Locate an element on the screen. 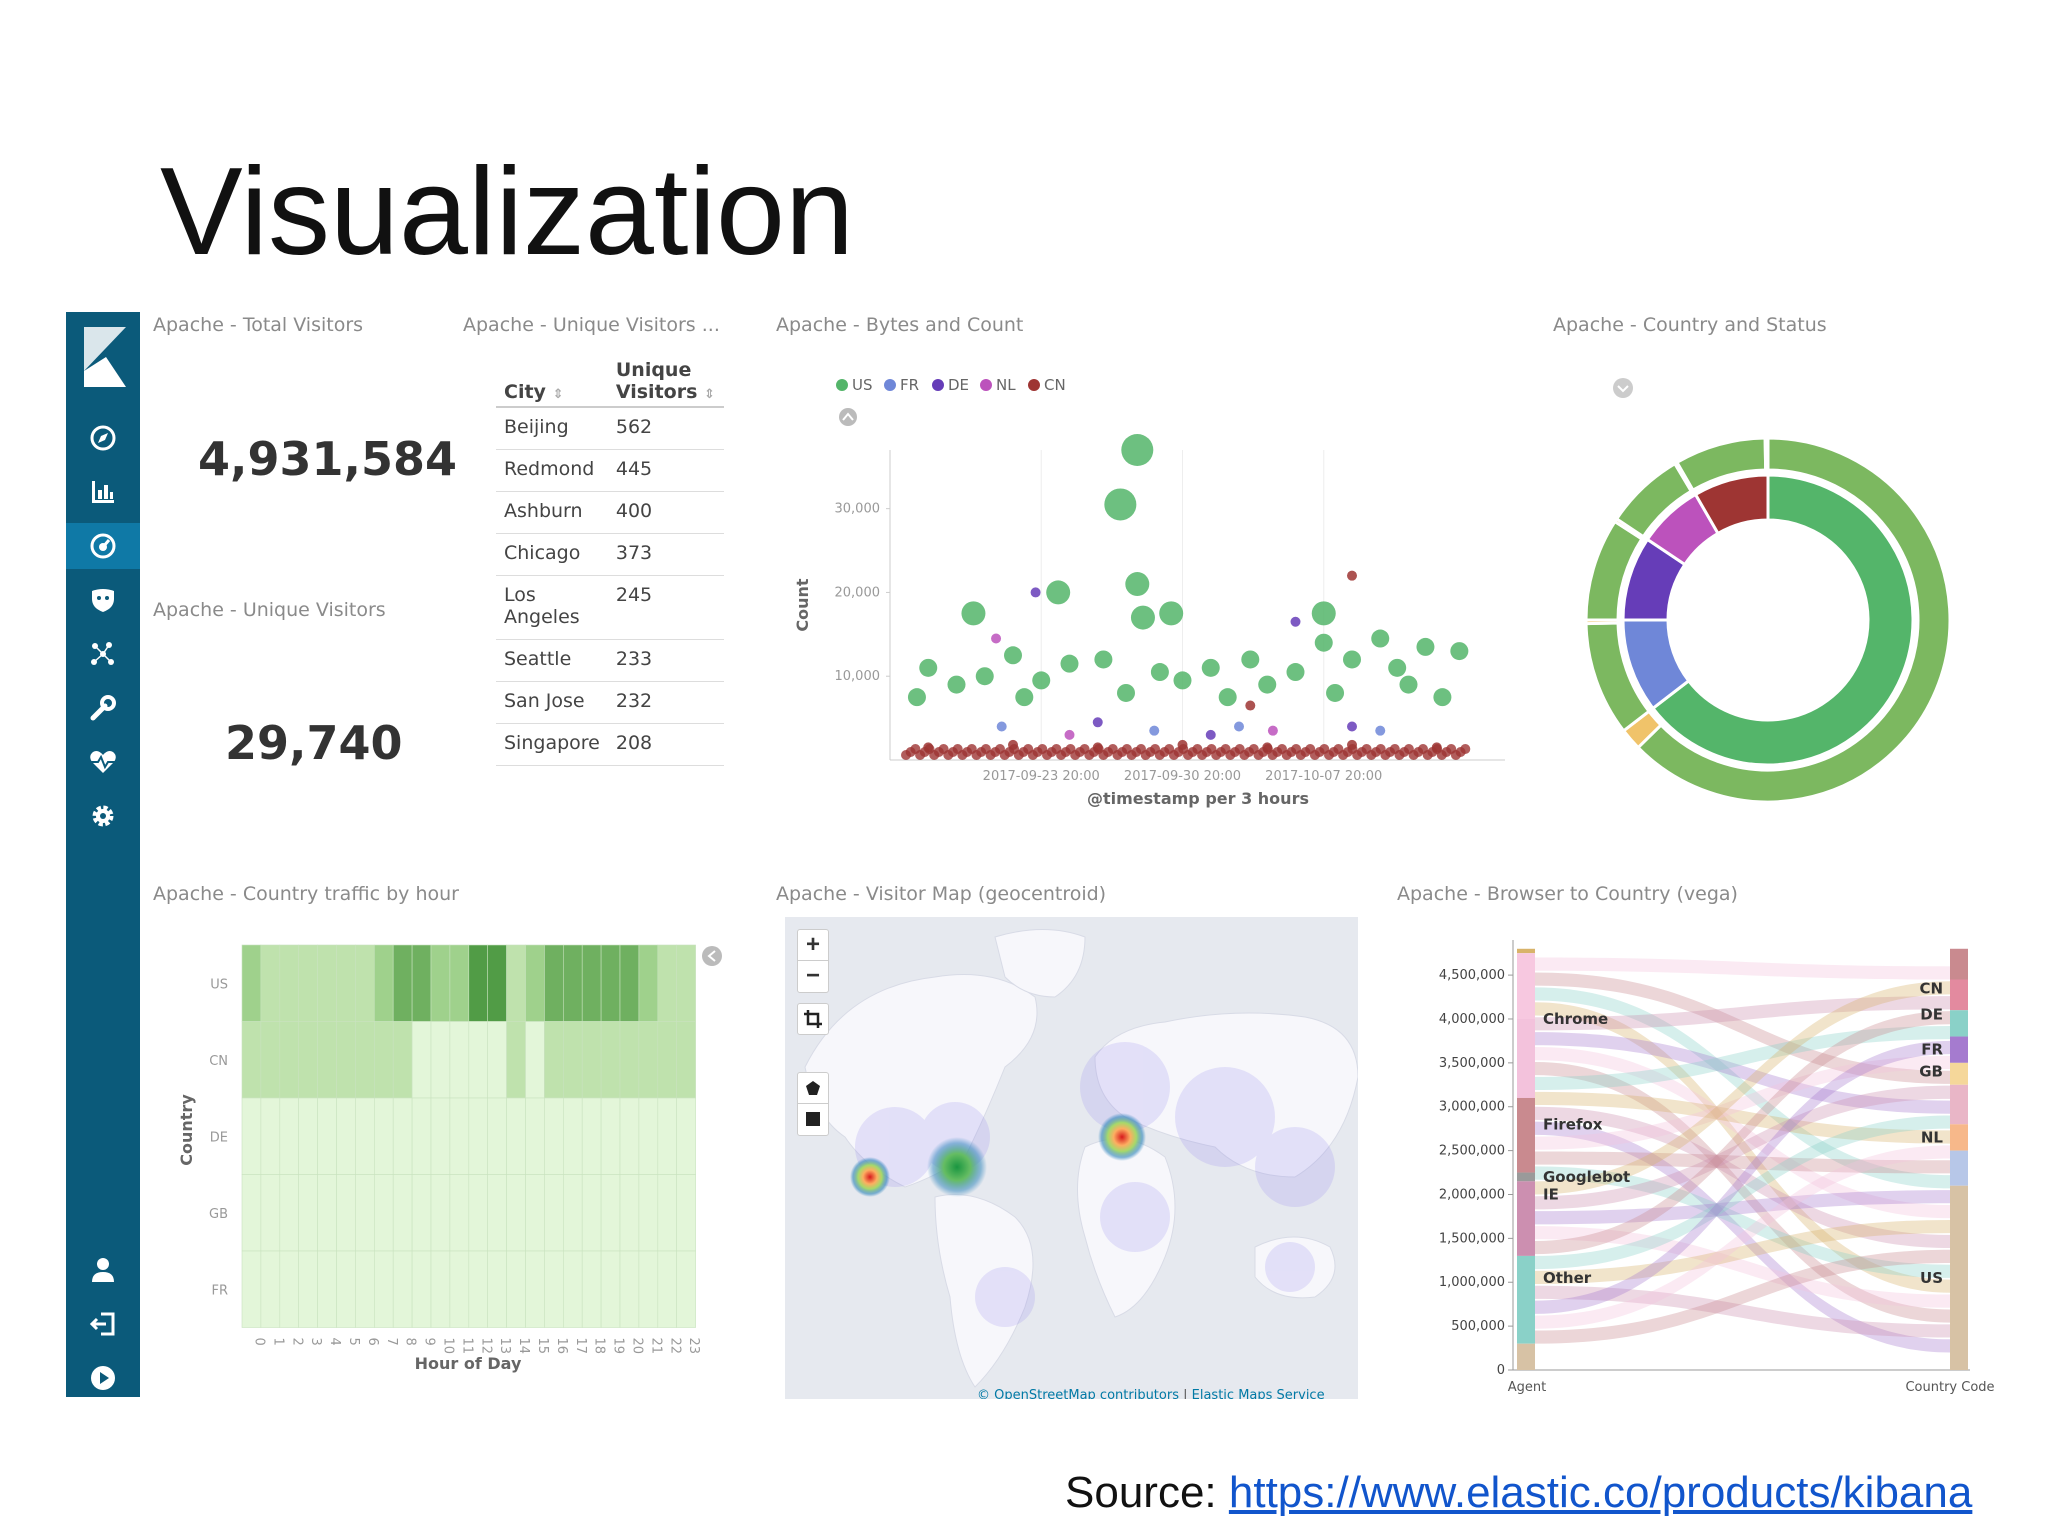  play-icon is located at coordinates (103, 1378).